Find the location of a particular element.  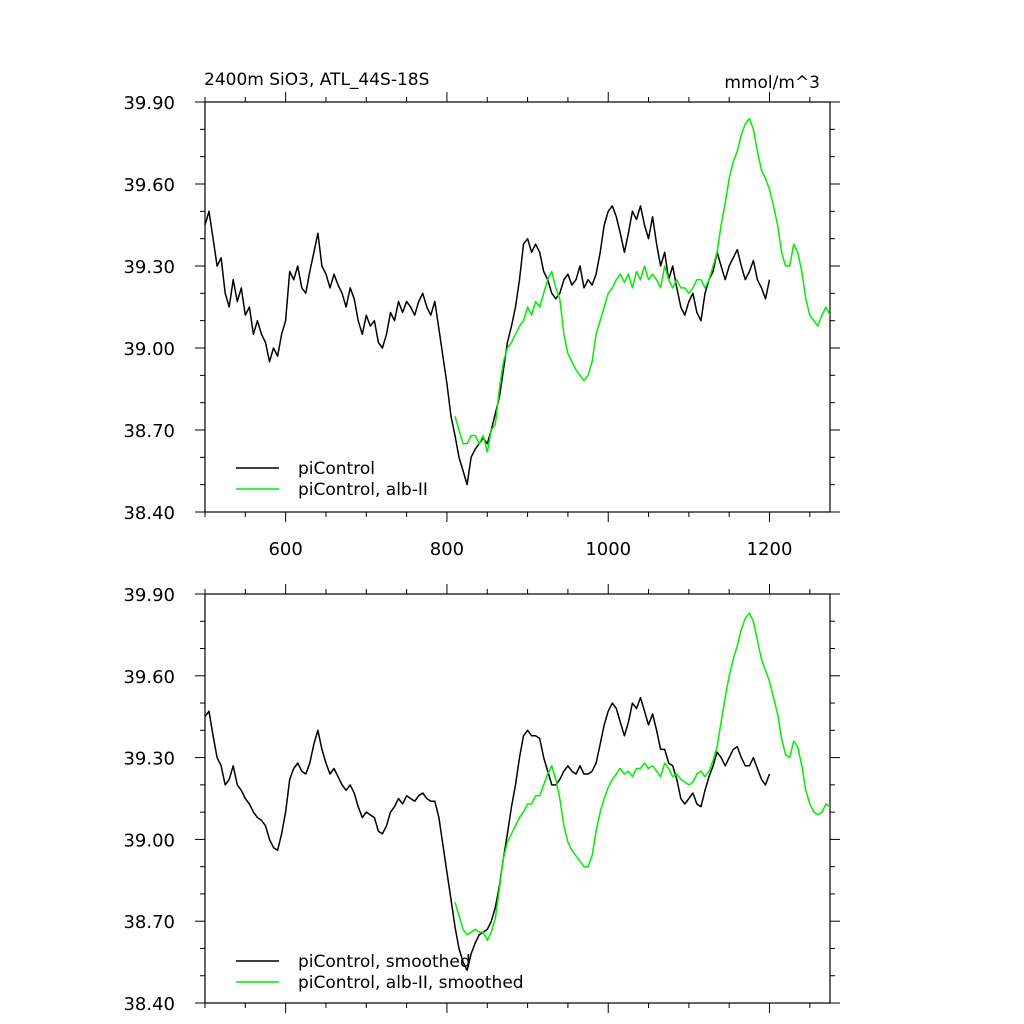

chart-title: 2400m SiO3, ATL_44S-18S is located at coordinates (316, 80).